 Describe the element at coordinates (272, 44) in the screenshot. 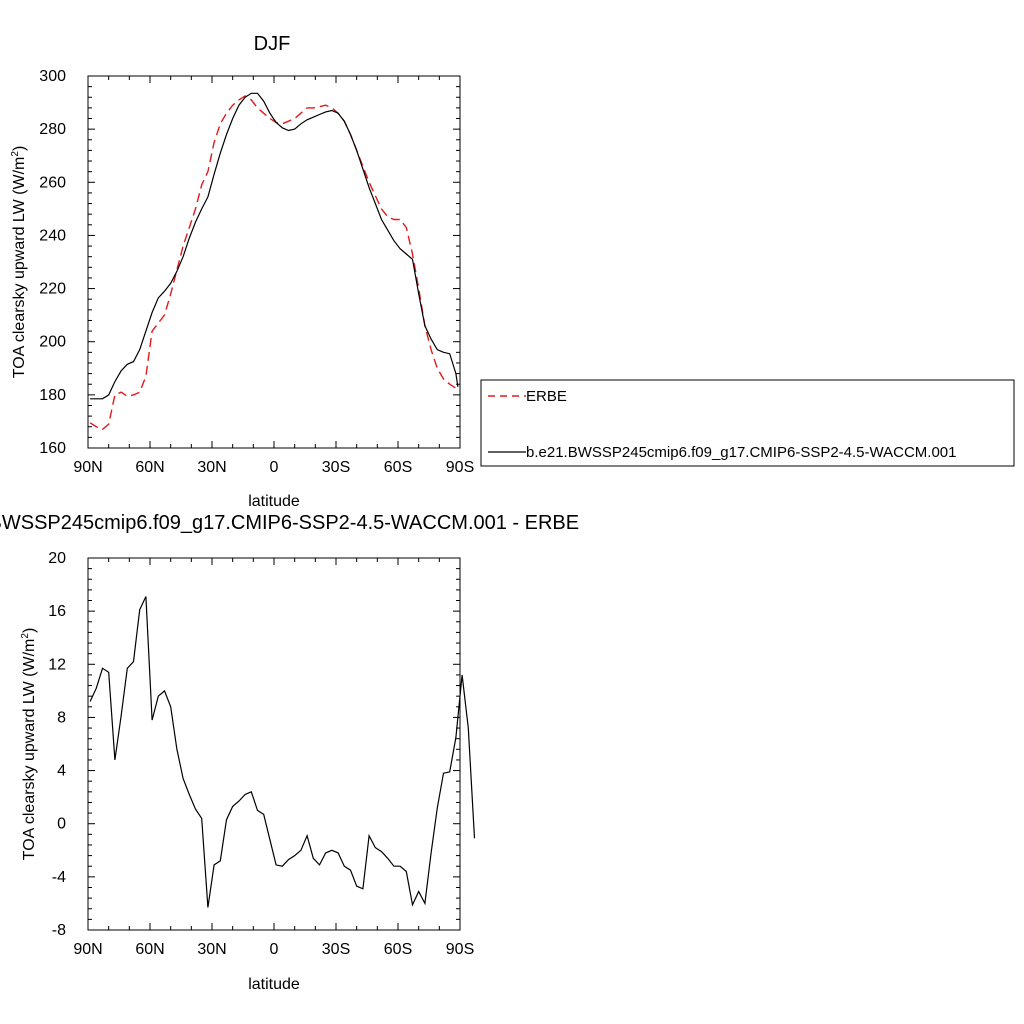

I see `chart-title: DJF` at that location.